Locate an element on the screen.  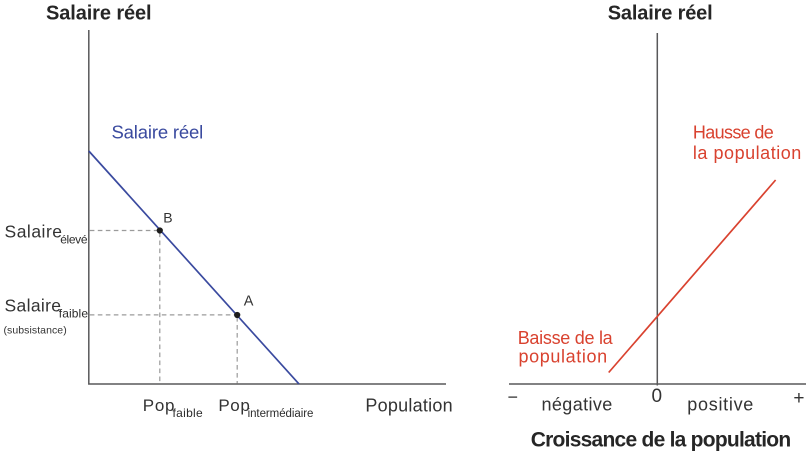
svg-text: Hausse de is located at coordinates (733, 133).